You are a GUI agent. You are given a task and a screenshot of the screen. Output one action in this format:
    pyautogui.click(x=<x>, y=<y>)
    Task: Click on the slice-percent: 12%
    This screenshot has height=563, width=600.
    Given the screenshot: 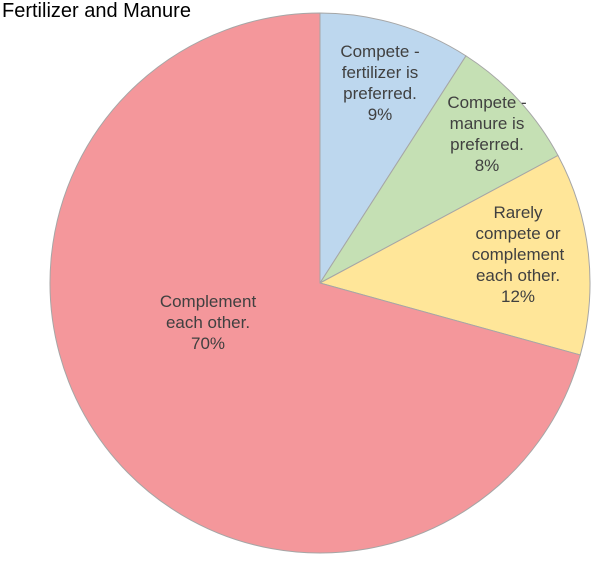 What is the action you would take?
    pyautogui.click(x=518, y=296)
    